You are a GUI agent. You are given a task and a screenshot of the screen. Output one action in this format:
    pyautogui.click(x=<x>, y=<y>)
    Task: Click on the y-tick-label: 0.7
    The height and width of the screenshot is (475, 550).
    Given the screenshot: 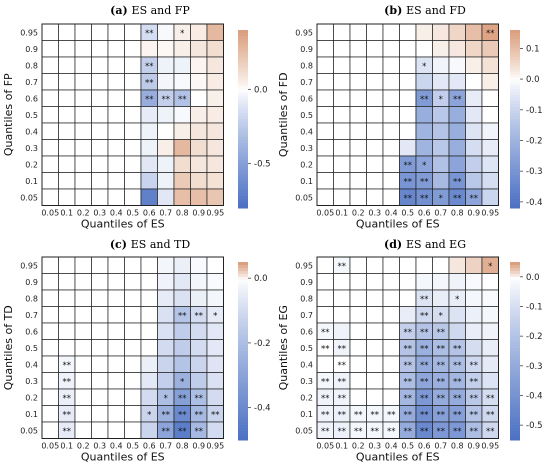 What is the action you would take?
    pyautogui.click(x=31, y=82)
    